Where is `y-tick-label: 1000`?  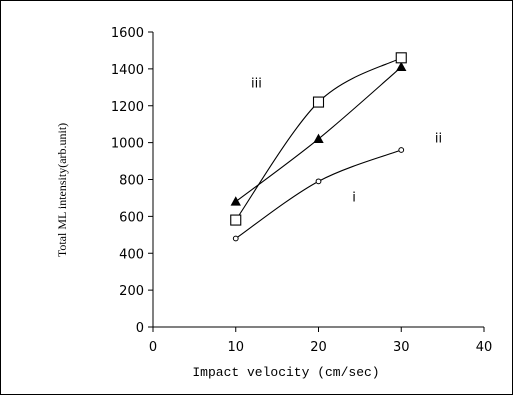 y-tick-label: 1000 is located at coordinates (127, 144).